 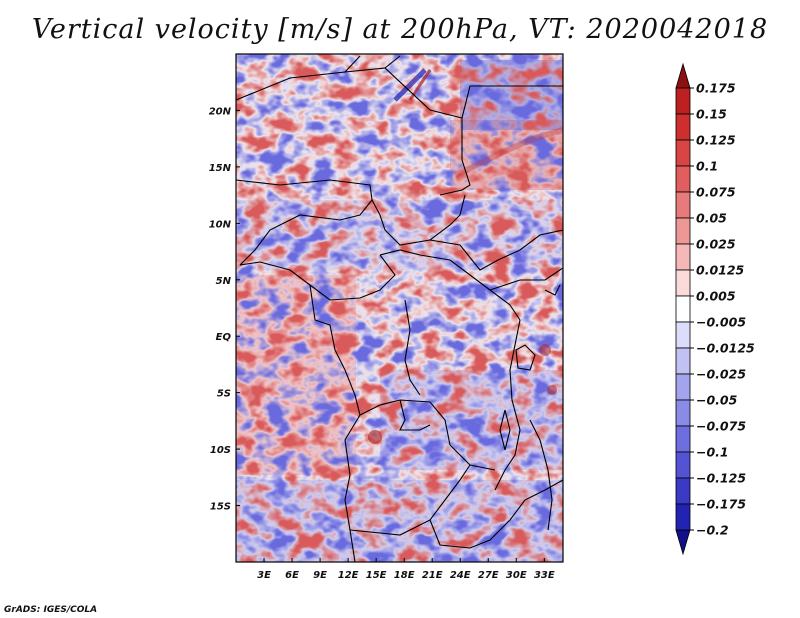 What do you see at coordinates (720, 270) in the screenshot?
I see `colorbar-label: 0.0125` at bounding box center [720, 270].